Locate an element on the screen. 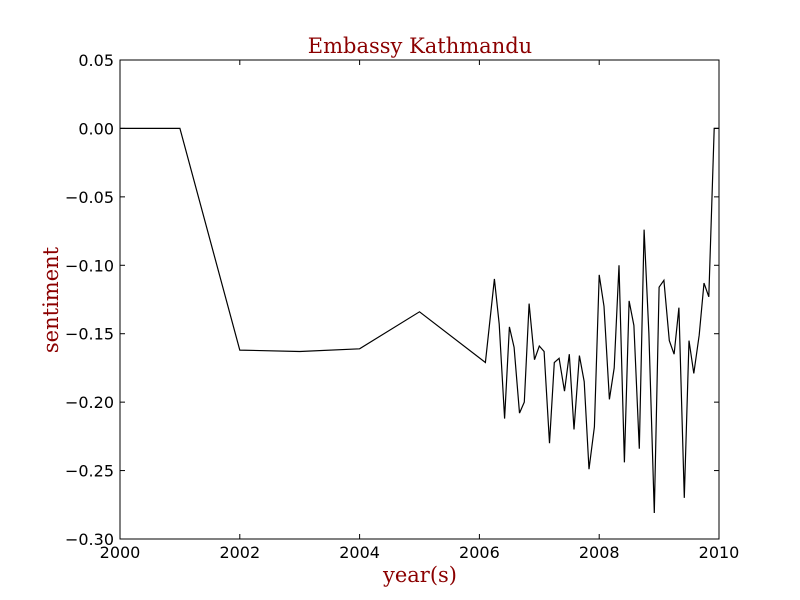 Image resolution: width=800 pixels, height=600 pixels. x-tick-label: 2010 is located at coordinates (719, 552).